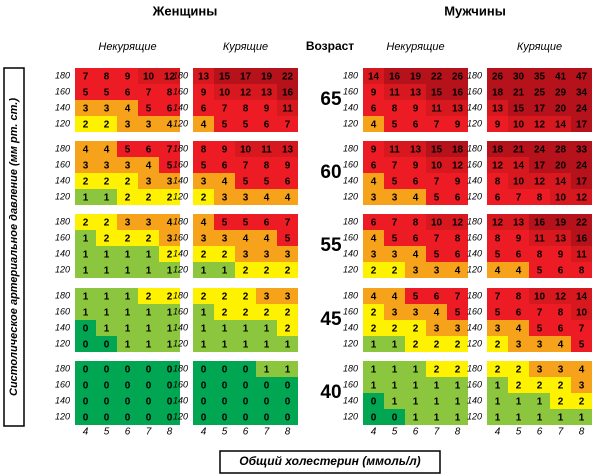 This screenshot has width=600, height=476. Describe the element at coordinates (561, 150) in the screenshot. I see `risk-value: 28` at that location.